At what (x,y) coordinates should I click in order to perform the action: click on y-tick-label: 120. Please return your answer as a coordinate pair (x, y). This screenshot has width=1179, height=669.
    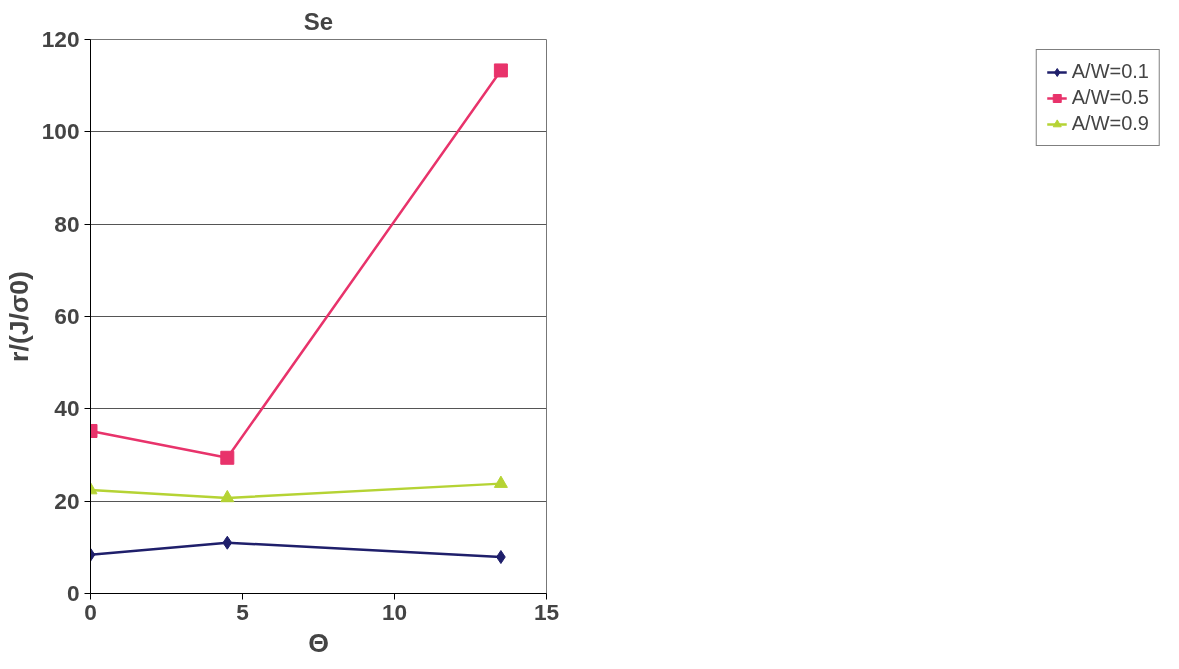
    Looking at the image, I should click on (60, 39).